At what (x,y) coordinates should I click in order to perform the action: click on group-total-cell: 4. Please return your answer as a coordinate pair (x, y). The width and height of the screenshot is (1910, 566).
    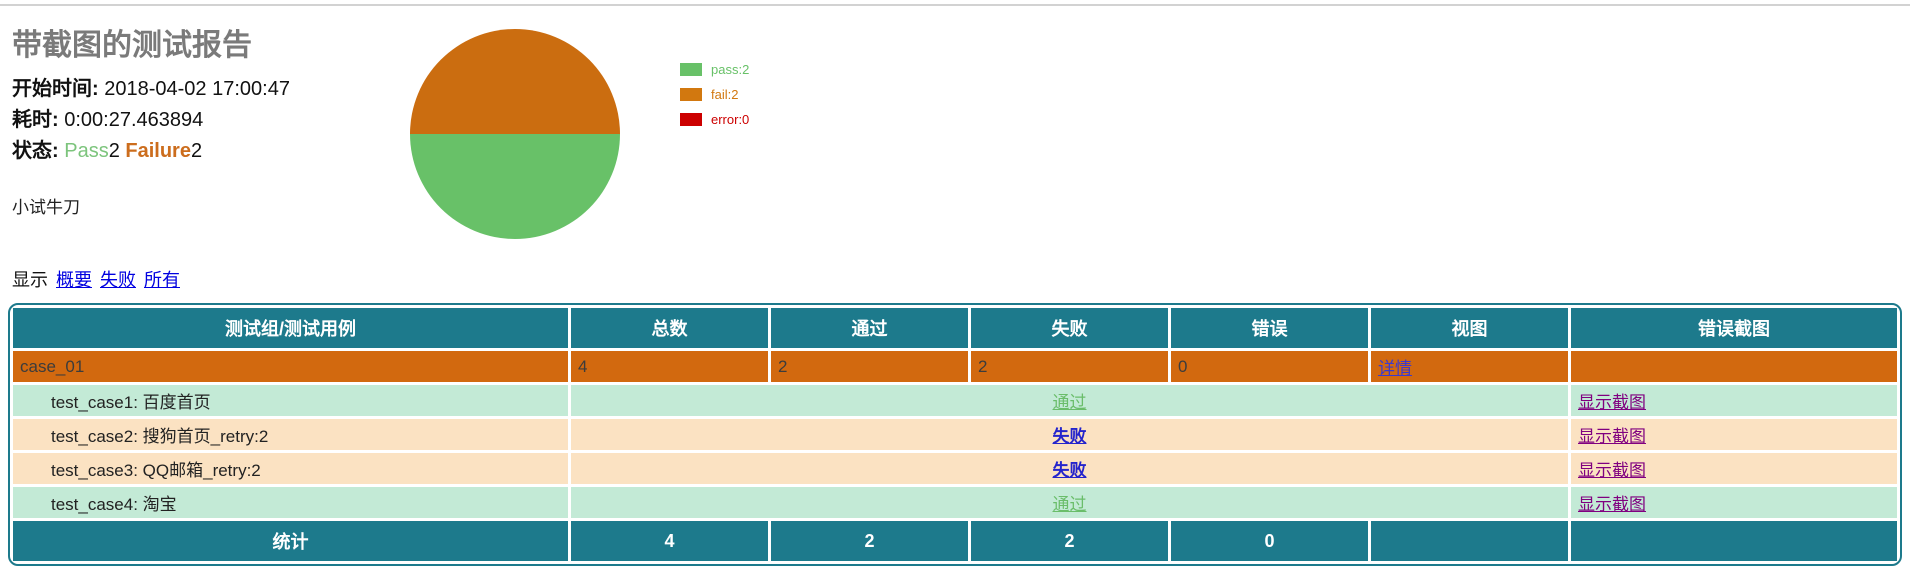
    Looking at the image, I should click on (669, 366).